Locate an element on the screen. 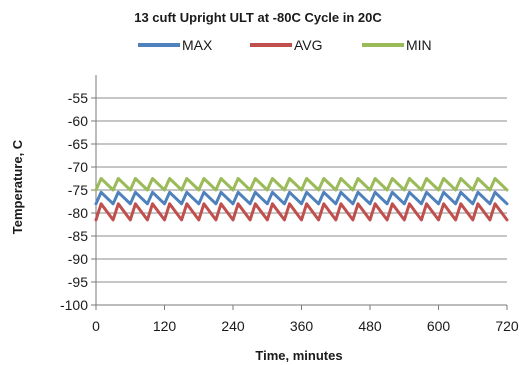 Image resolution: width=521 pixels, height=365 pixels. x-tick-label: 240 is located at coordinates (233, 326).